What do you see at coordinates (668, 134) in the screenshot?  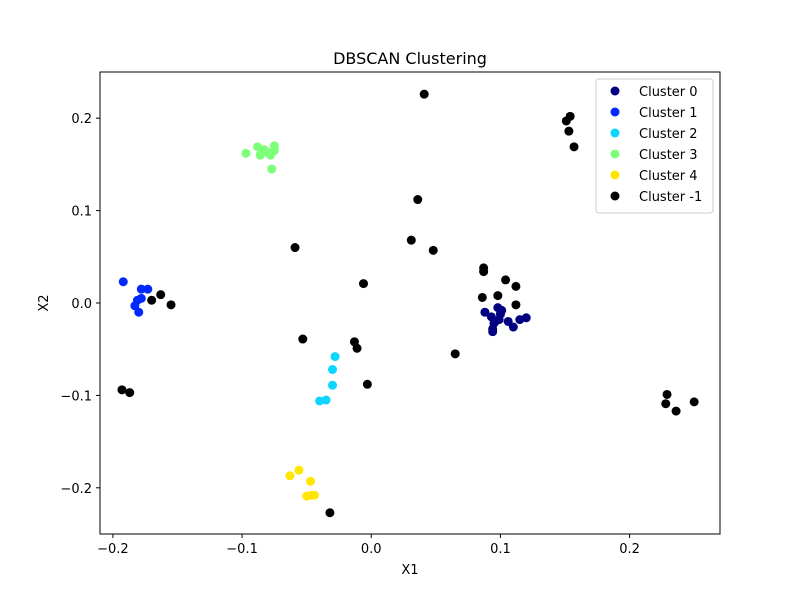 I see `legend-label-2: Cluster 2` at bounding box center [668, 134].